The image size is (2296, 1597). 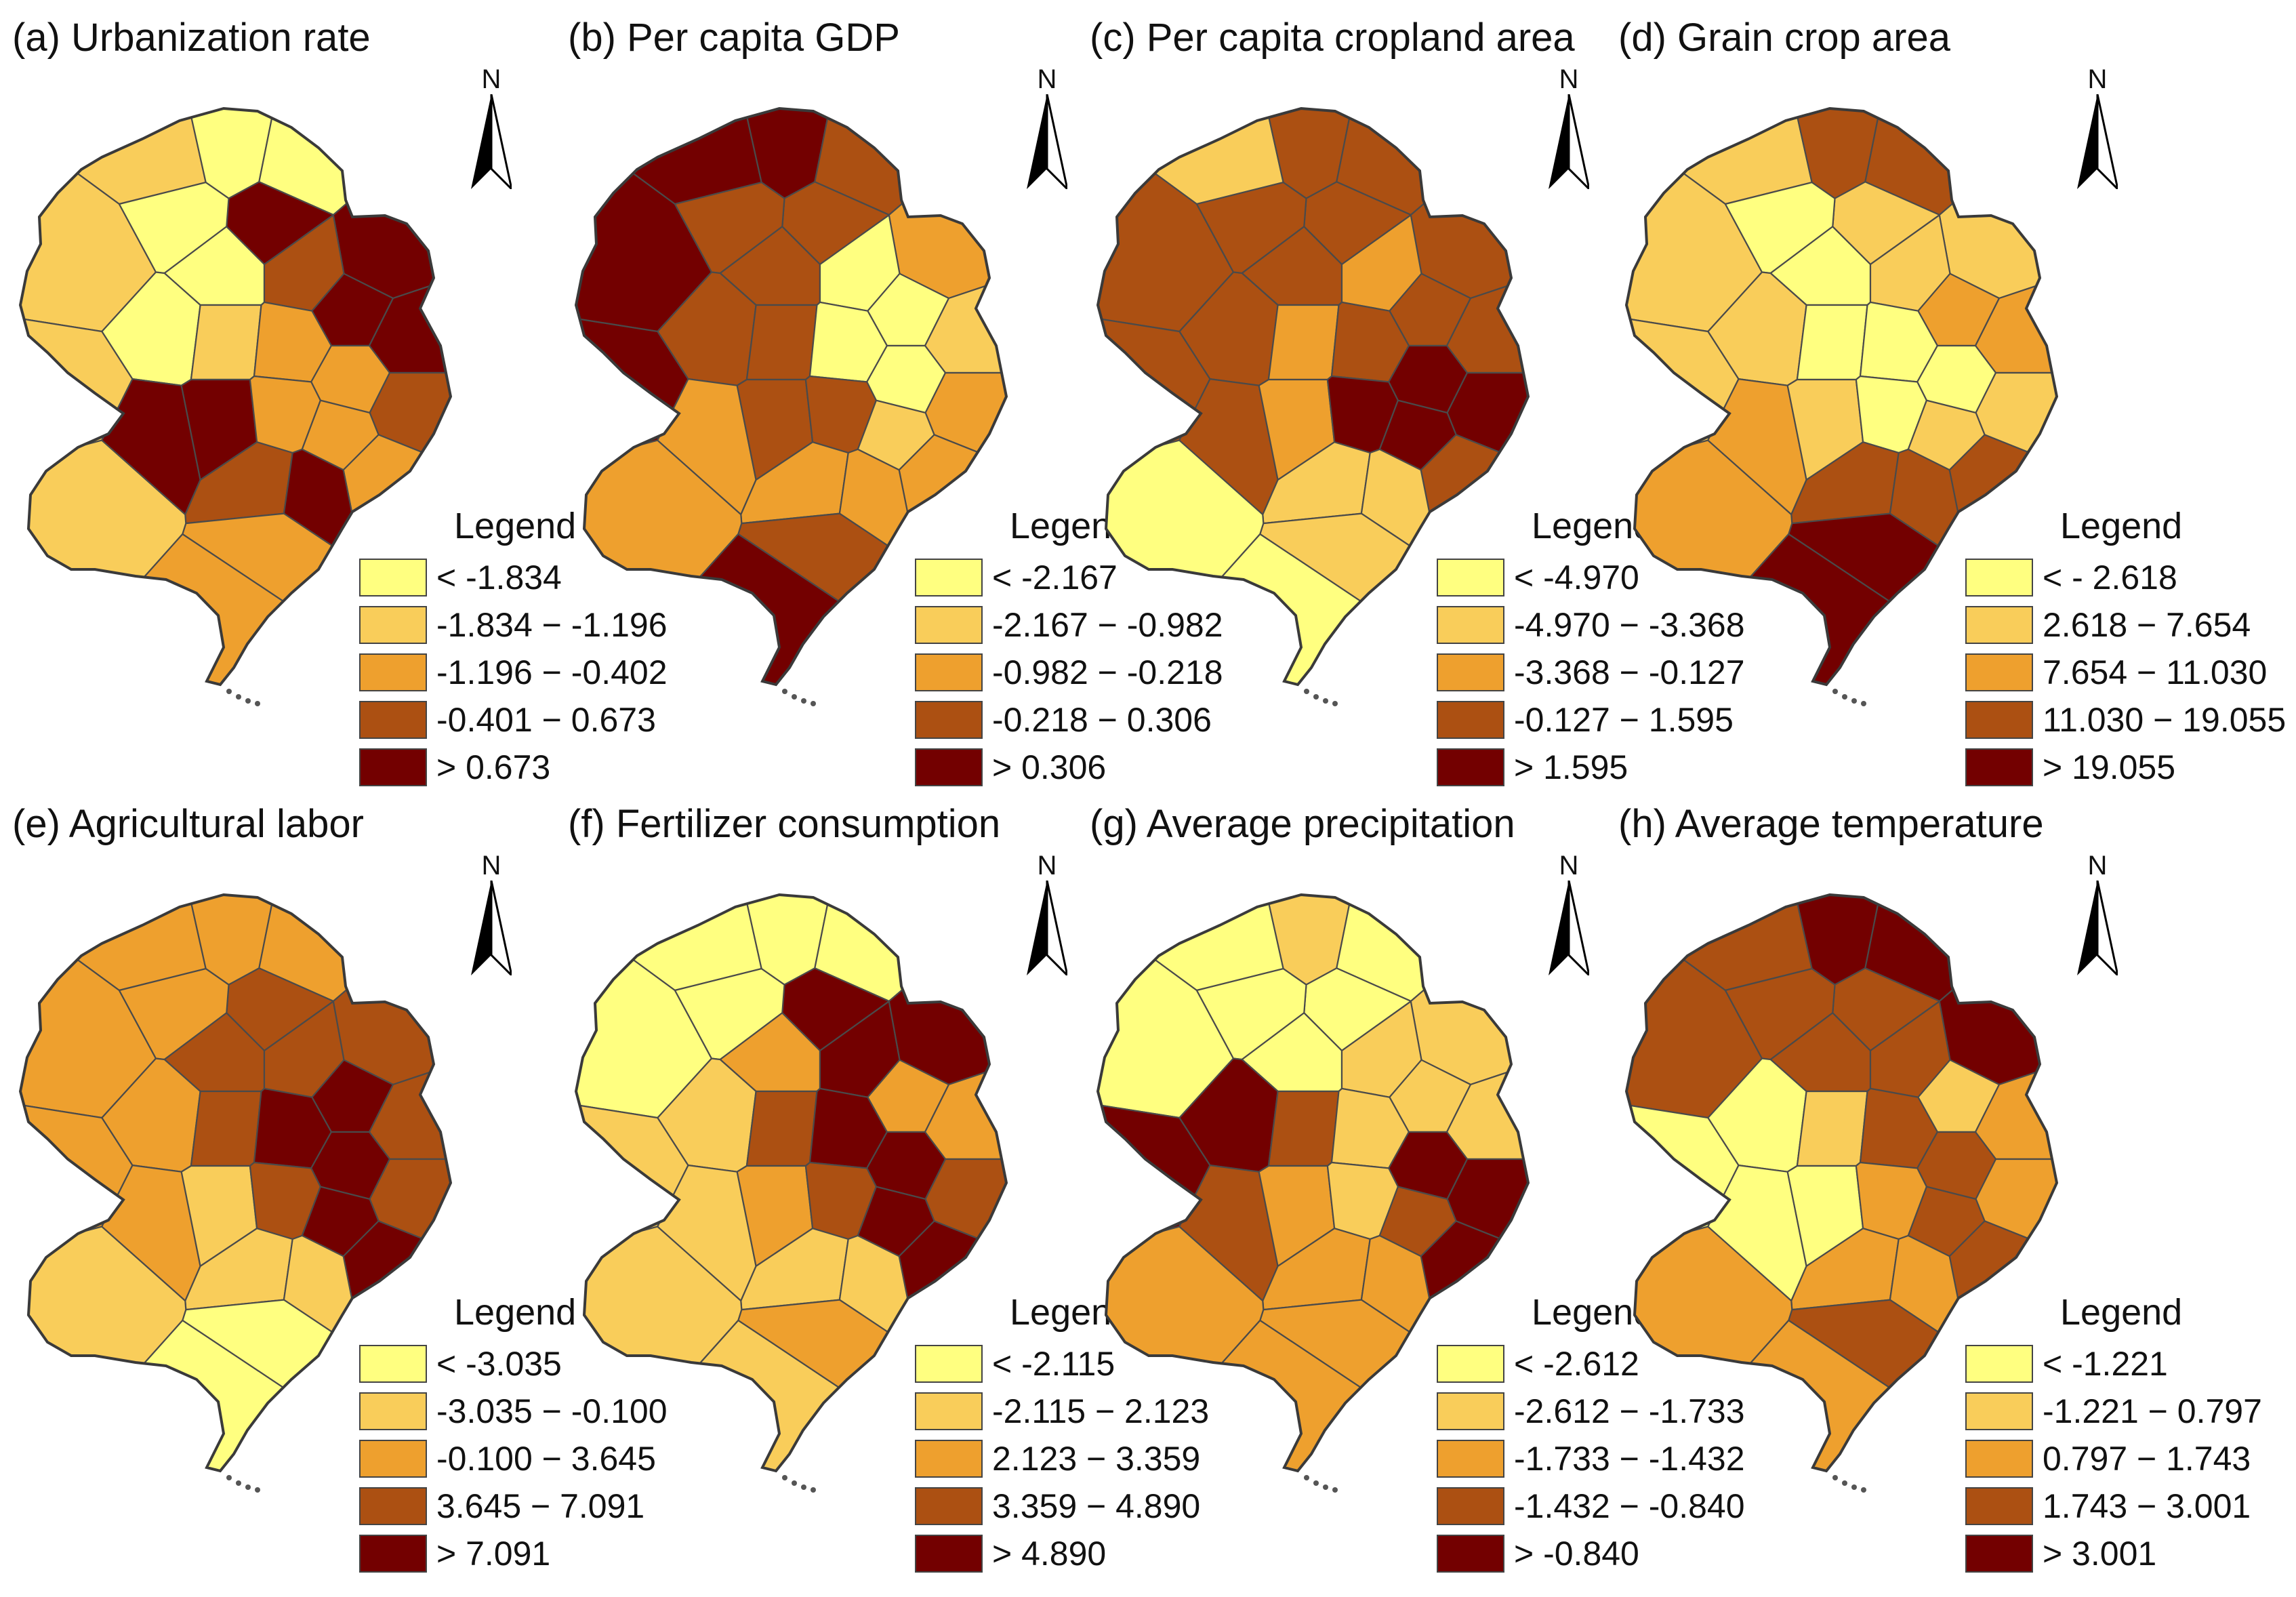 I want to click on legend-label: > 19.055, so click(x=2109, y=767).